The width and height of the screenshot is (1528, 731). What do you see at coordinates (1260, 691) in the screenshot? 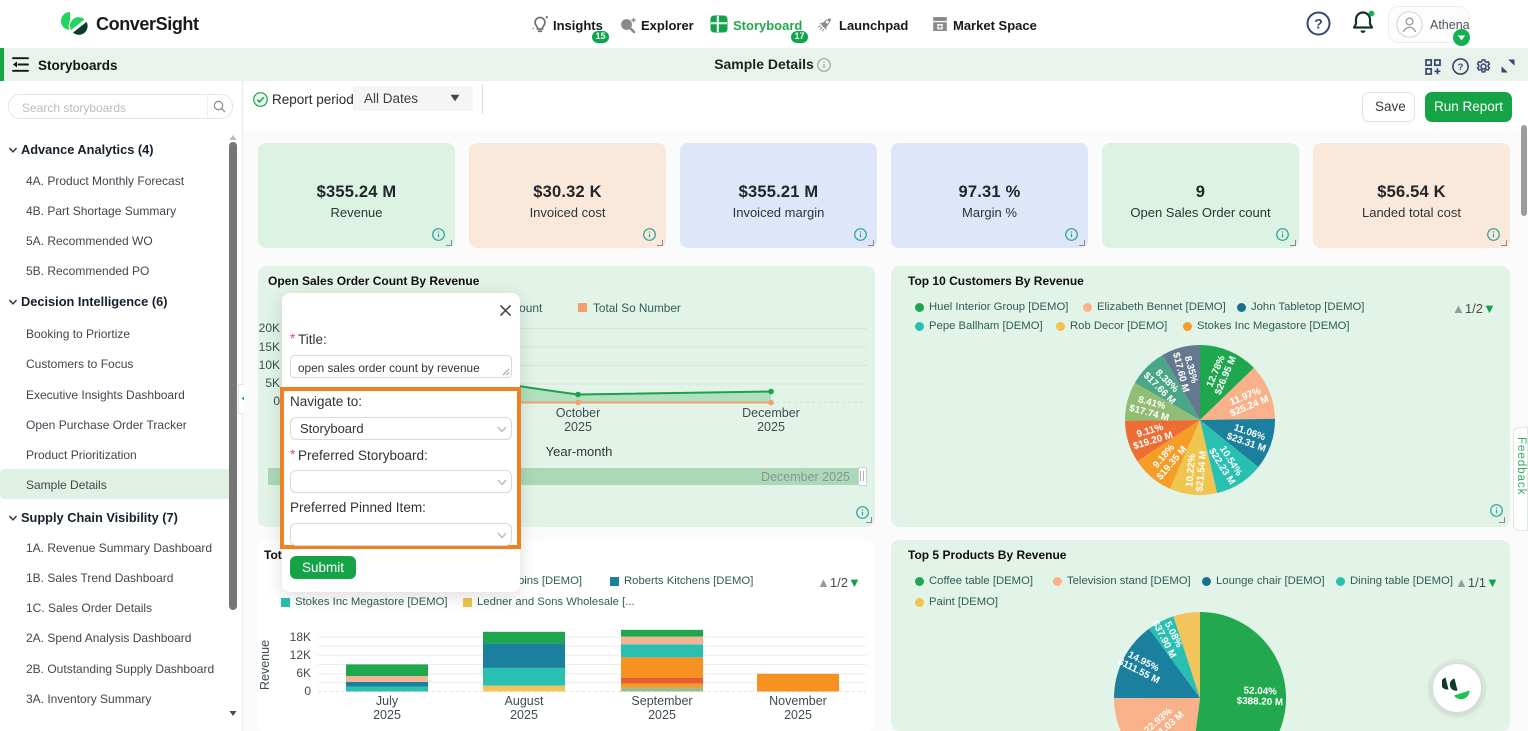
I see `svg-text: 52.04%` at bounding box center [1260, 691].